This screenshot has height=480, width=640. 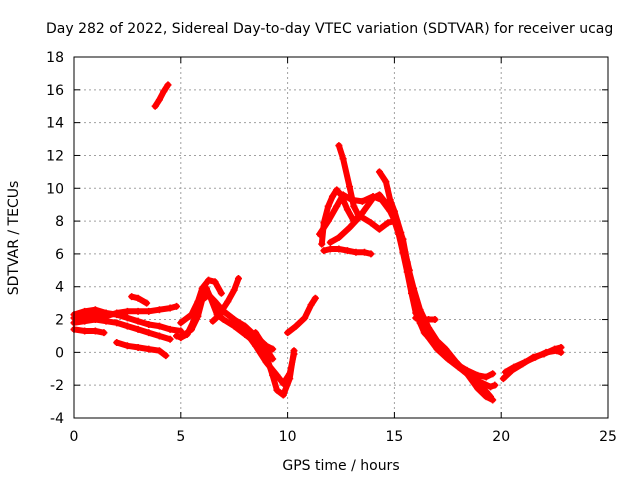 I want to click on y-tick-label: 6, so click(x=59, y=255).